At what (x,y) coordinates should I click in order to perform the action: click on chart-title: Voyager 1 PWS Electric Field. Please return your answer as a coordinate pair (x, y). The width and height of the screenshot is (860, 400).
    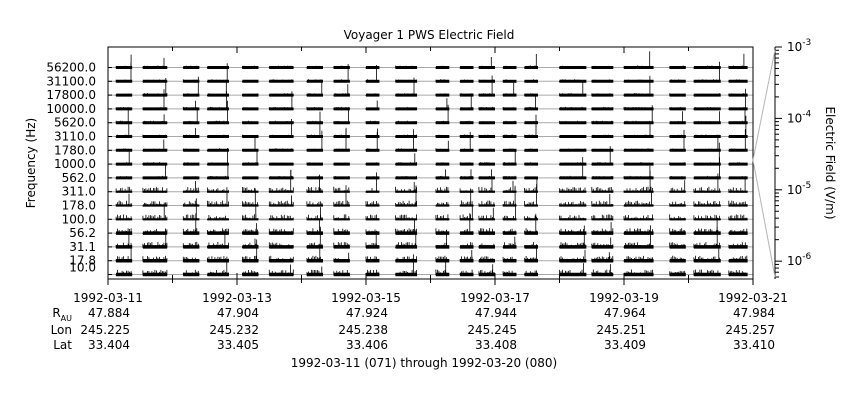
    Looking at the image, I should click on (429, 35).